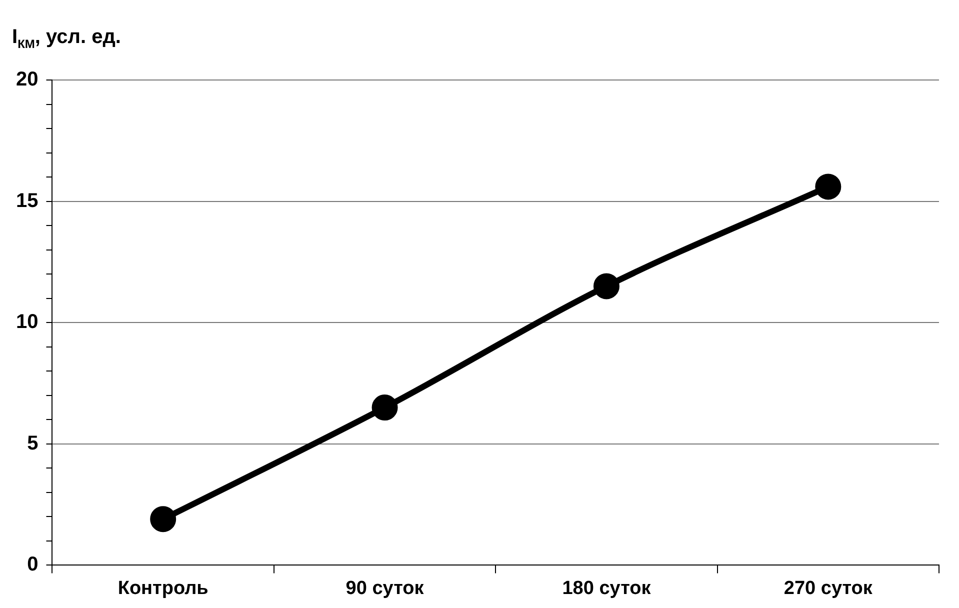  I want to click on x-tick-label: Контроль, so click(163, 588).